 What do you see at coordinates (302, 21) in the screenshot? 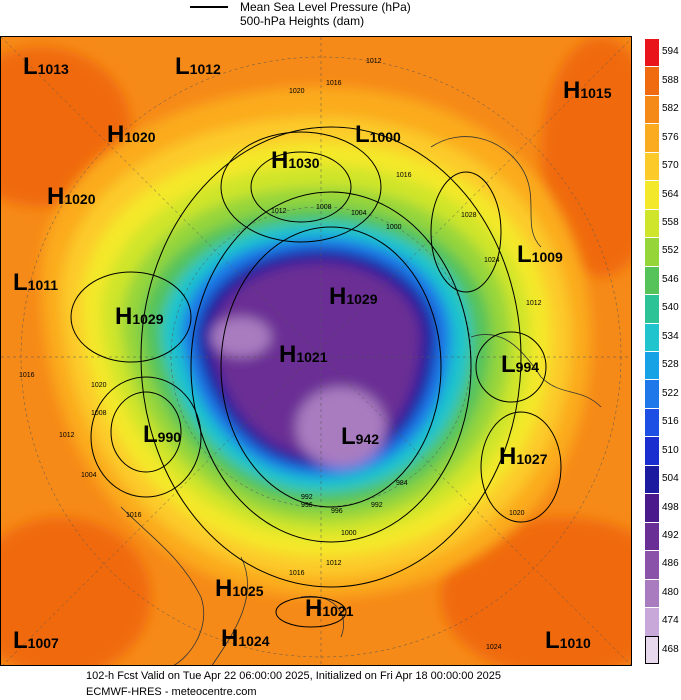
I see `legend-heights-label: 500-hPa Heights (dam)` at bounding box center [302, 21].